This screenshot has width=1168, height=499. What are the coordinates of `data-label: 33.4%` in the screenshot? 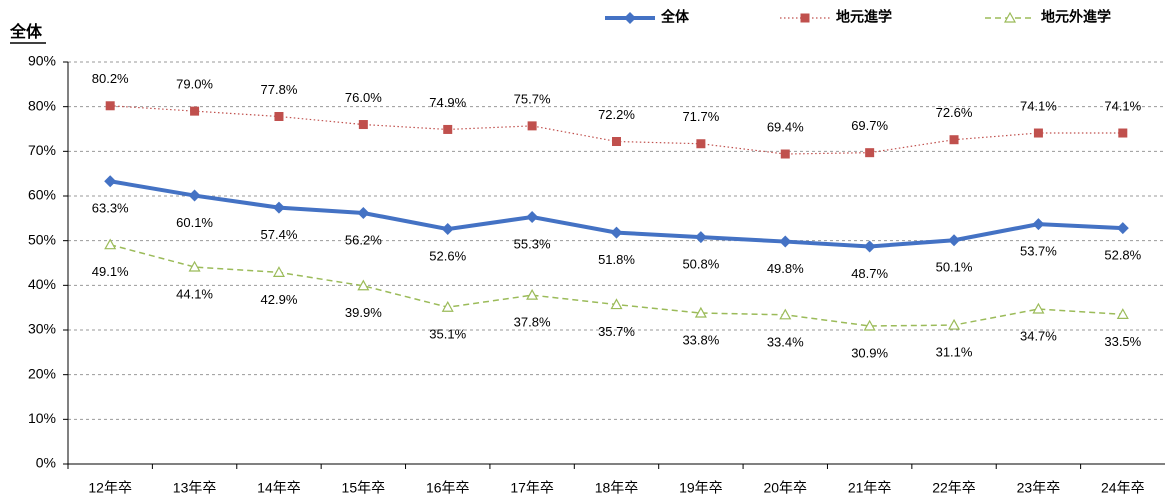 It's located at (785, 341).